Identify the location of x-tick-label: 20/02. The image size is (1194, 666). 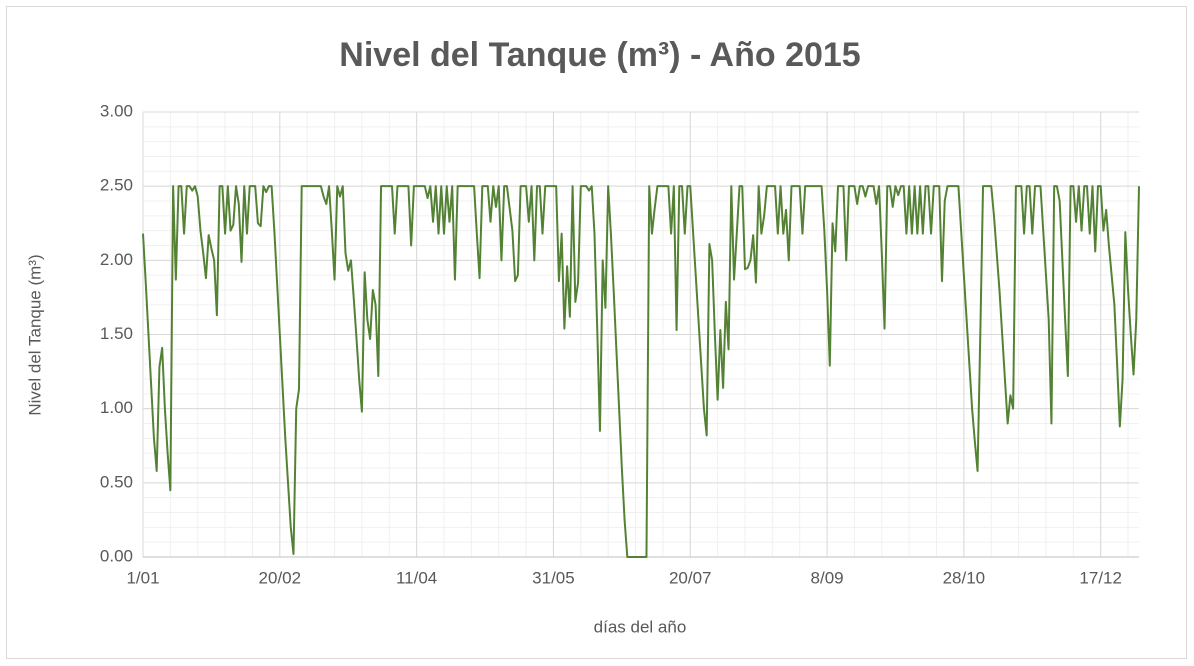
(280, 577).